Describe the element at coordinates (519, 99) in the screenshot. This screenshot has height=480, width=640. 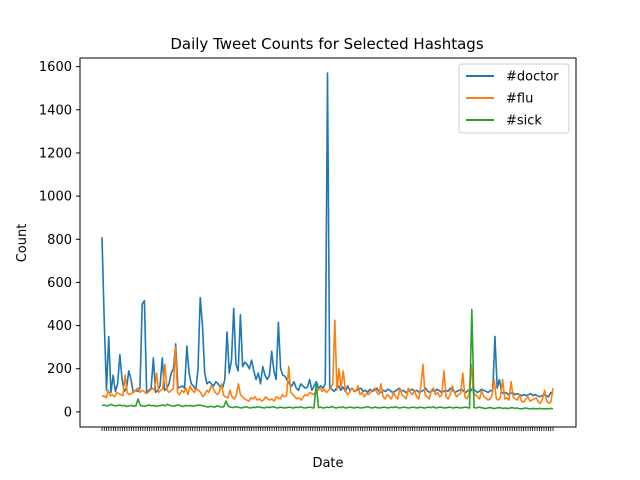
I see `legend-label-1: #flu` at that location.